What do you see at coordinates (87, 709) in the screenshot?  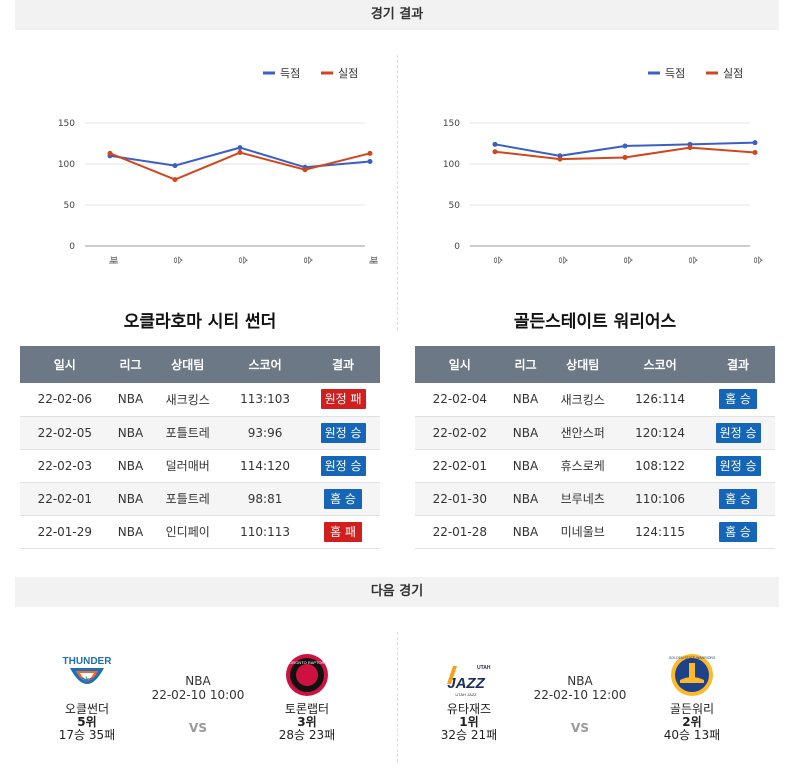 I see `team-name: 오클썬더` at bounding box center [87, 709].